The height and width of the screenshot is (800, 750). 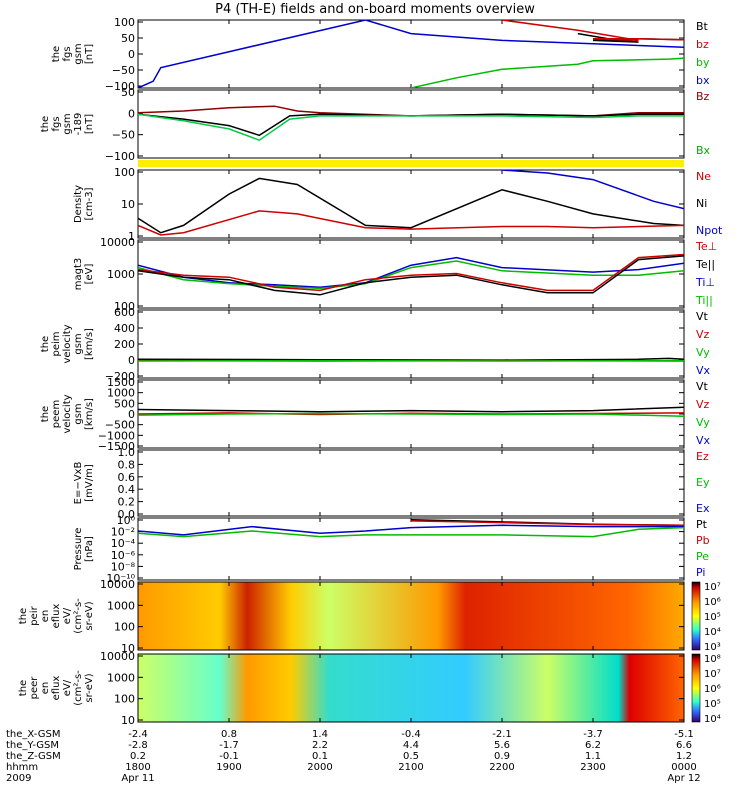 What do you see at coordinates (411, 54) in the screenshot?
I see `series-bx` at bounding box center [411, 54].